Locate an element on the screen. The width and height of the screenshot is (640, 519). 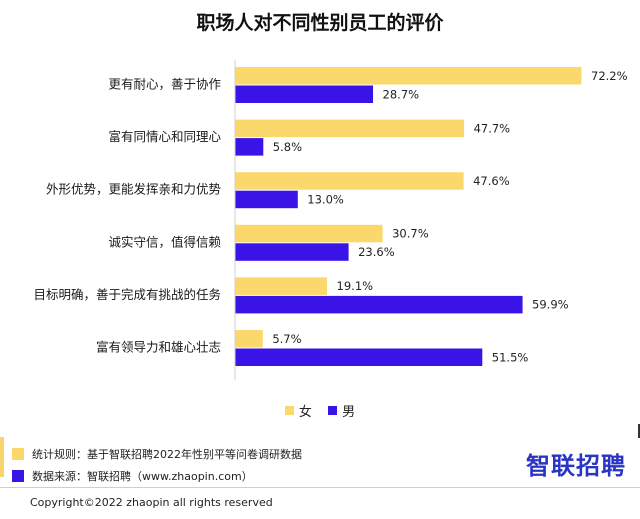
category-label: 诚实守信，值得信赖 is located at coordinates (164, 241).